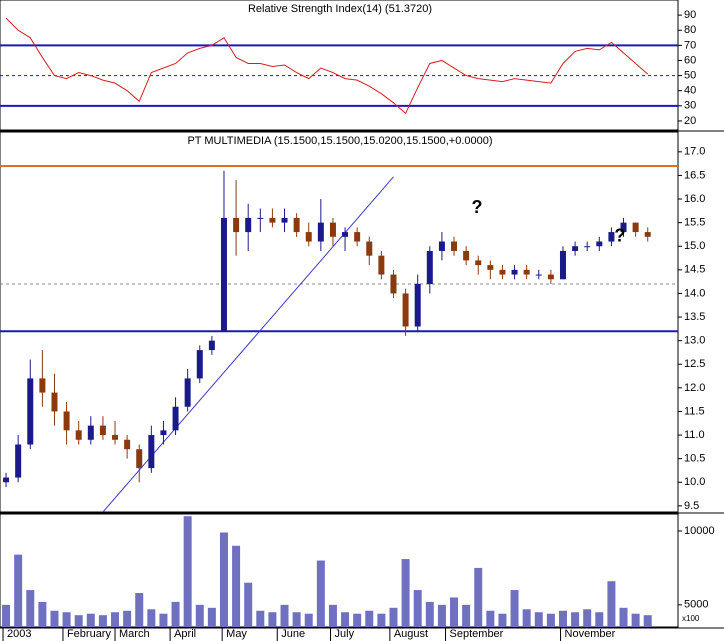 This screenshot has width=724, height=641. What do you see at coordinates (690, 15) in the screenshot?
I see `y-tick-label: 90` at bounding box center [690, 15].